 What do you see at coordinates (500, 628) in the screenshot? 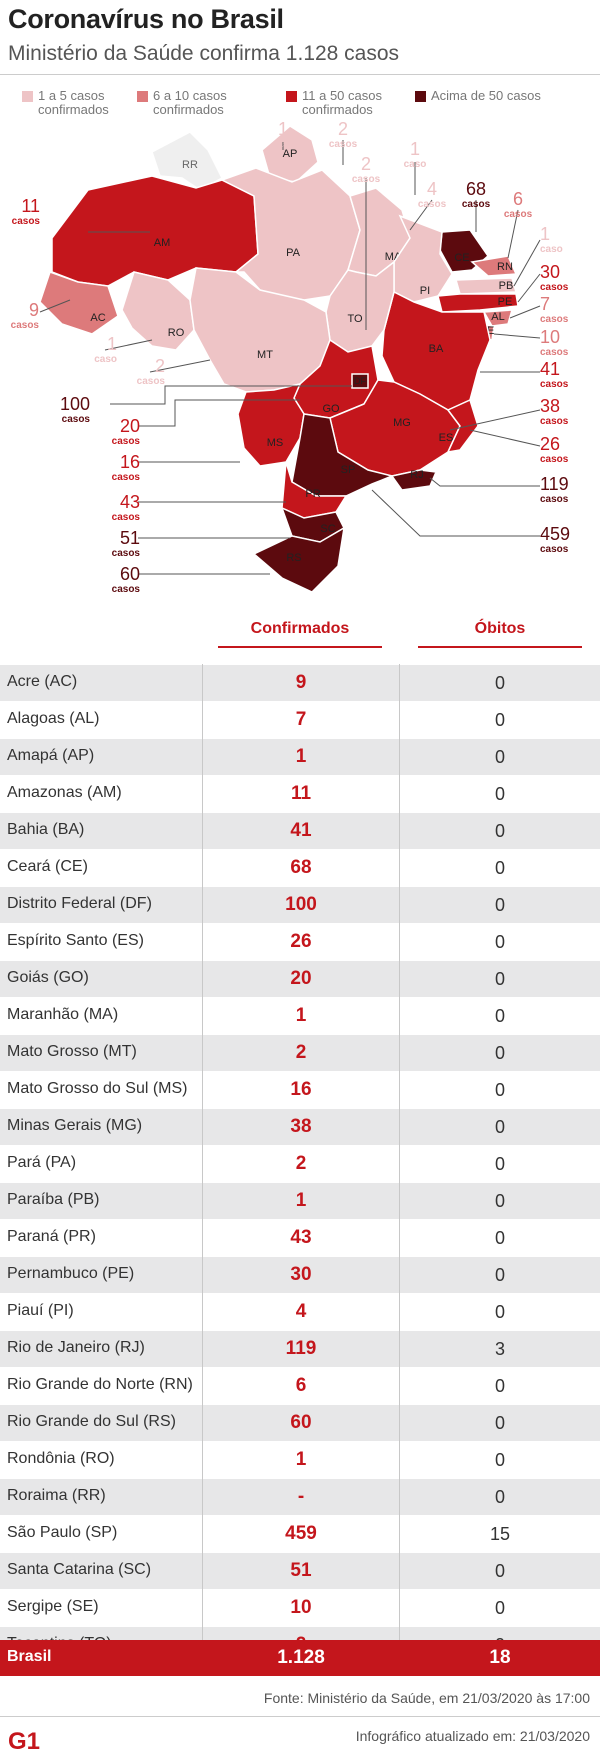
I see `column-header-deaths: Óbitos` at bounding box center [500, 628].